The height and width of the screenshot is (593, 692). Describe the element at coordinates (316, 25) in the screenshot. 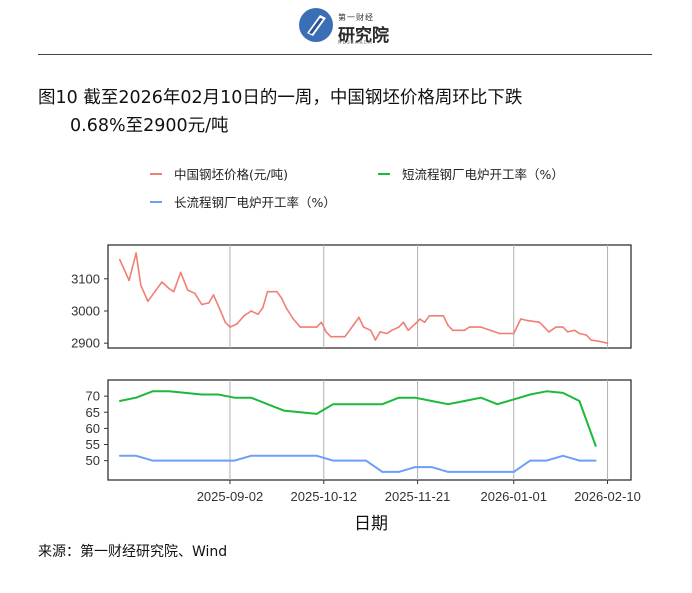

I see `logo-mark-icon` at that location.